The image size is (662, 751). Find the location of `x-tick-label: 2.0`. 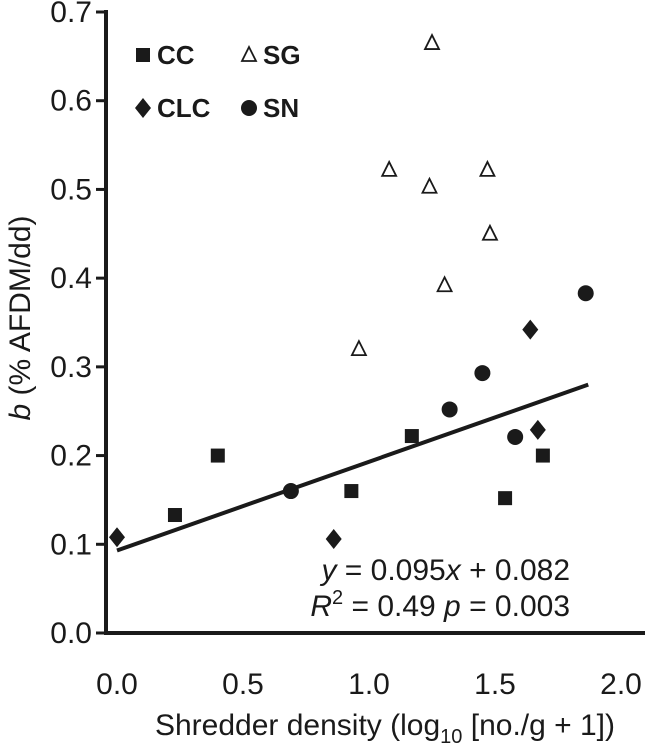

x-tick-label: 2.0 is located at coordinates (621, 684).